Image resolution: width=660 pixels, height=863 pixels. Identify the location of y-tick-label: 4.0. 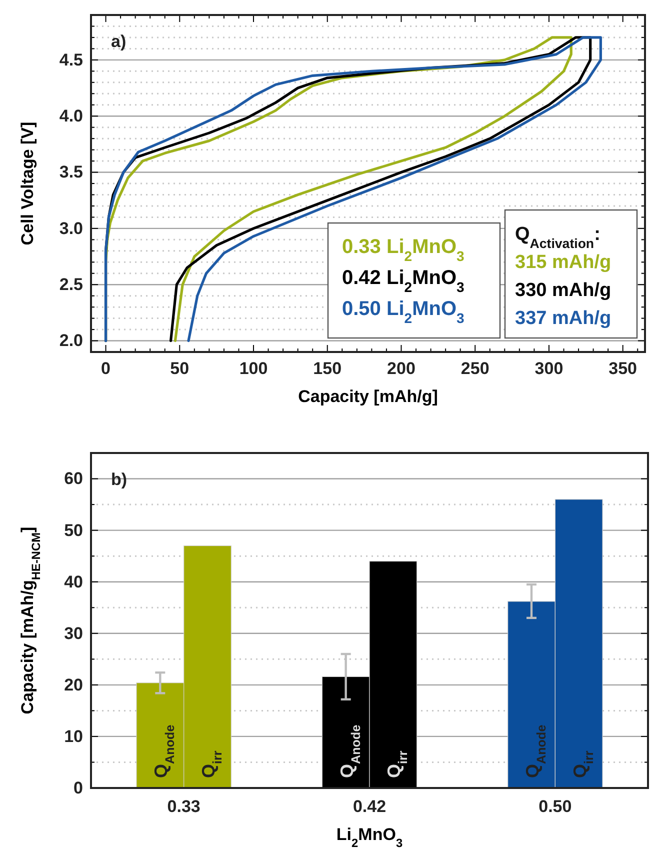
(71, 116).